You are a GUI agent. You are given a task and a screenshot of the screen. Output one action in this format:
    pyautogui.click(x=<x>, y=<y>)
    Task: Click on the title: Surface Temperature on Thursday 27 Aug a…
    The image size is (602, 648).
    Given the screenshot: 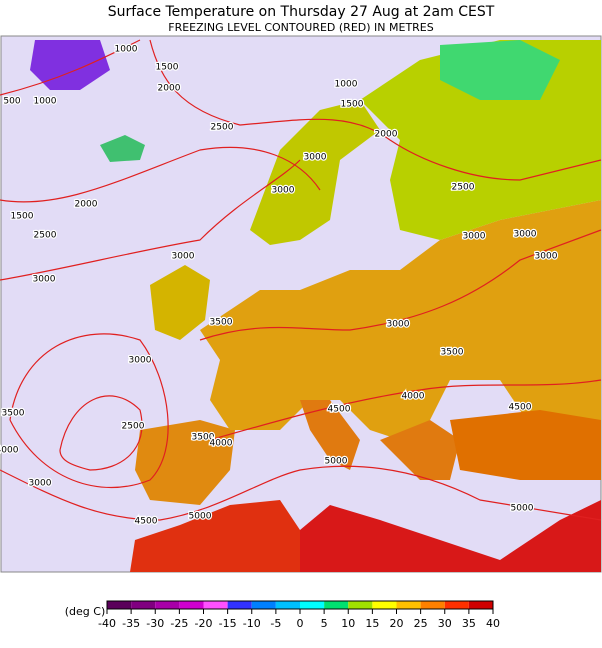 What is the action you would take?
    pyautogui.click(x=301, y=12)
    